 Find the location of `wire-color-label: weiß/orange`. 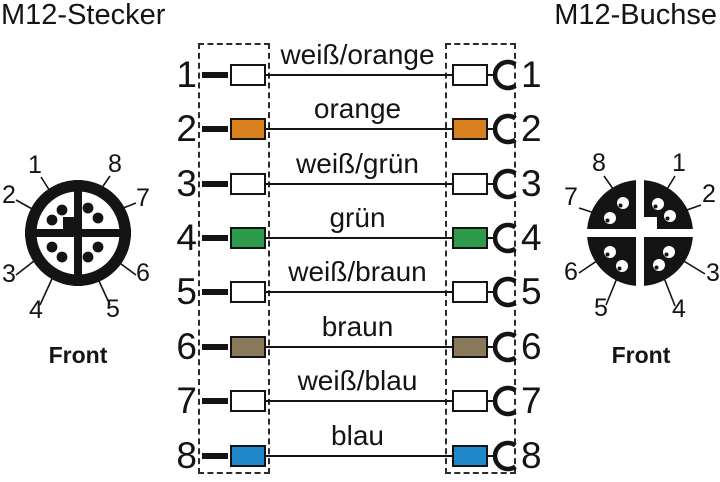

wire-color-label: weiß/orange is located at coordinates (357, 54).